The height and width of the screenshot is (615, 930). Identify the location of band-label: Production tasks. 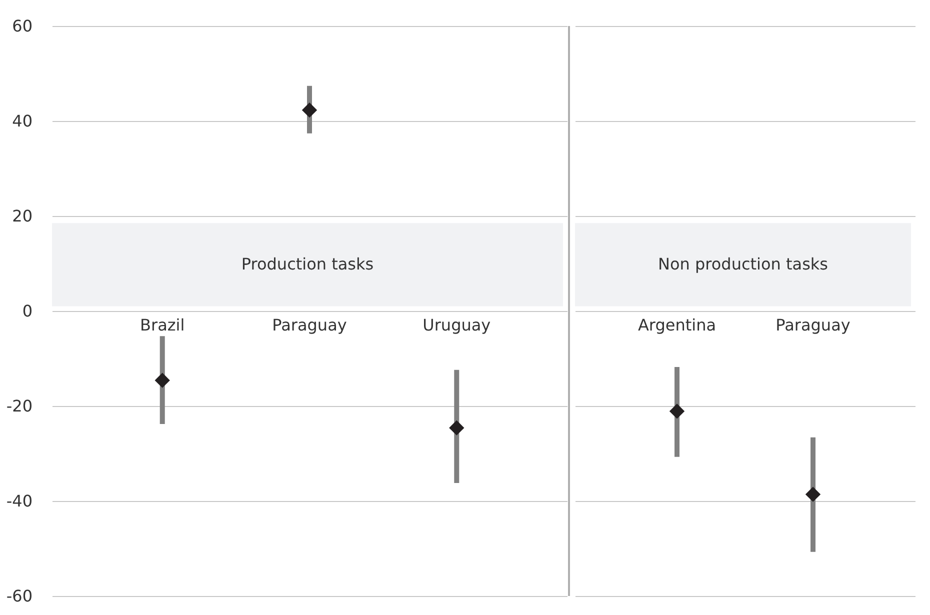
(307, 264).